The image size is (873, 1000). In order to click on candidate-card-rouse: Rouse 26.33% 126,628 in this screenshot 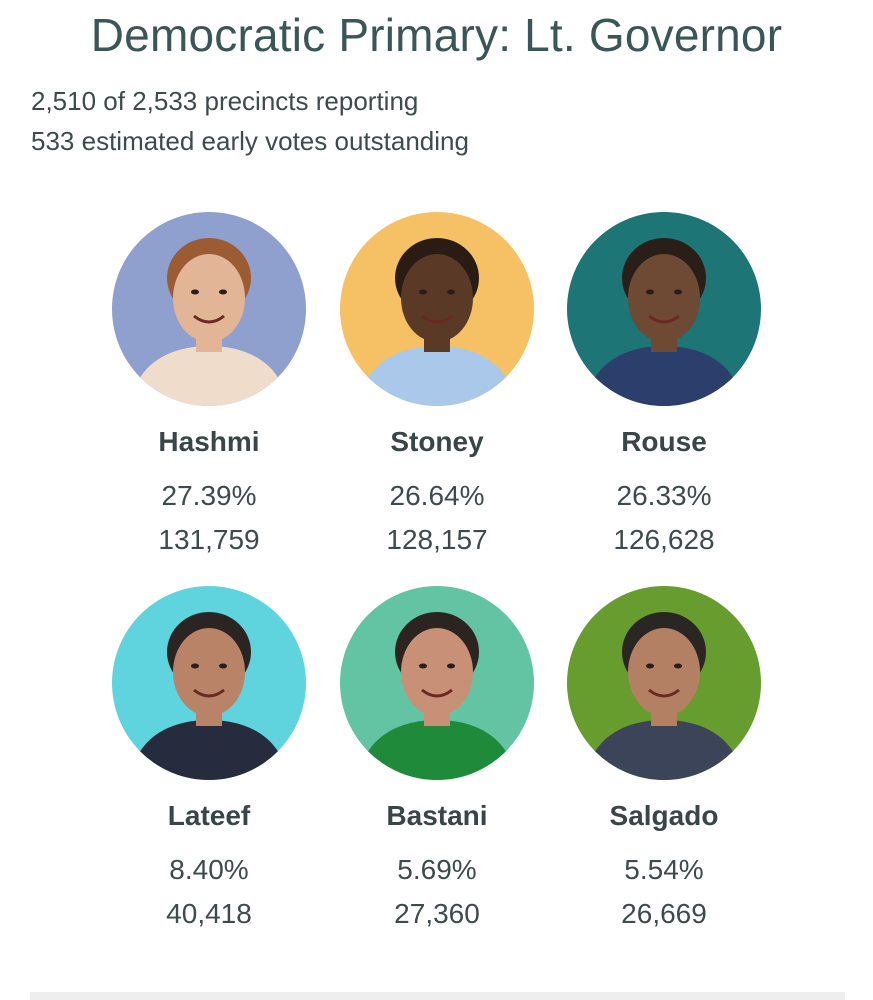, I will do `click(664, 384)`.